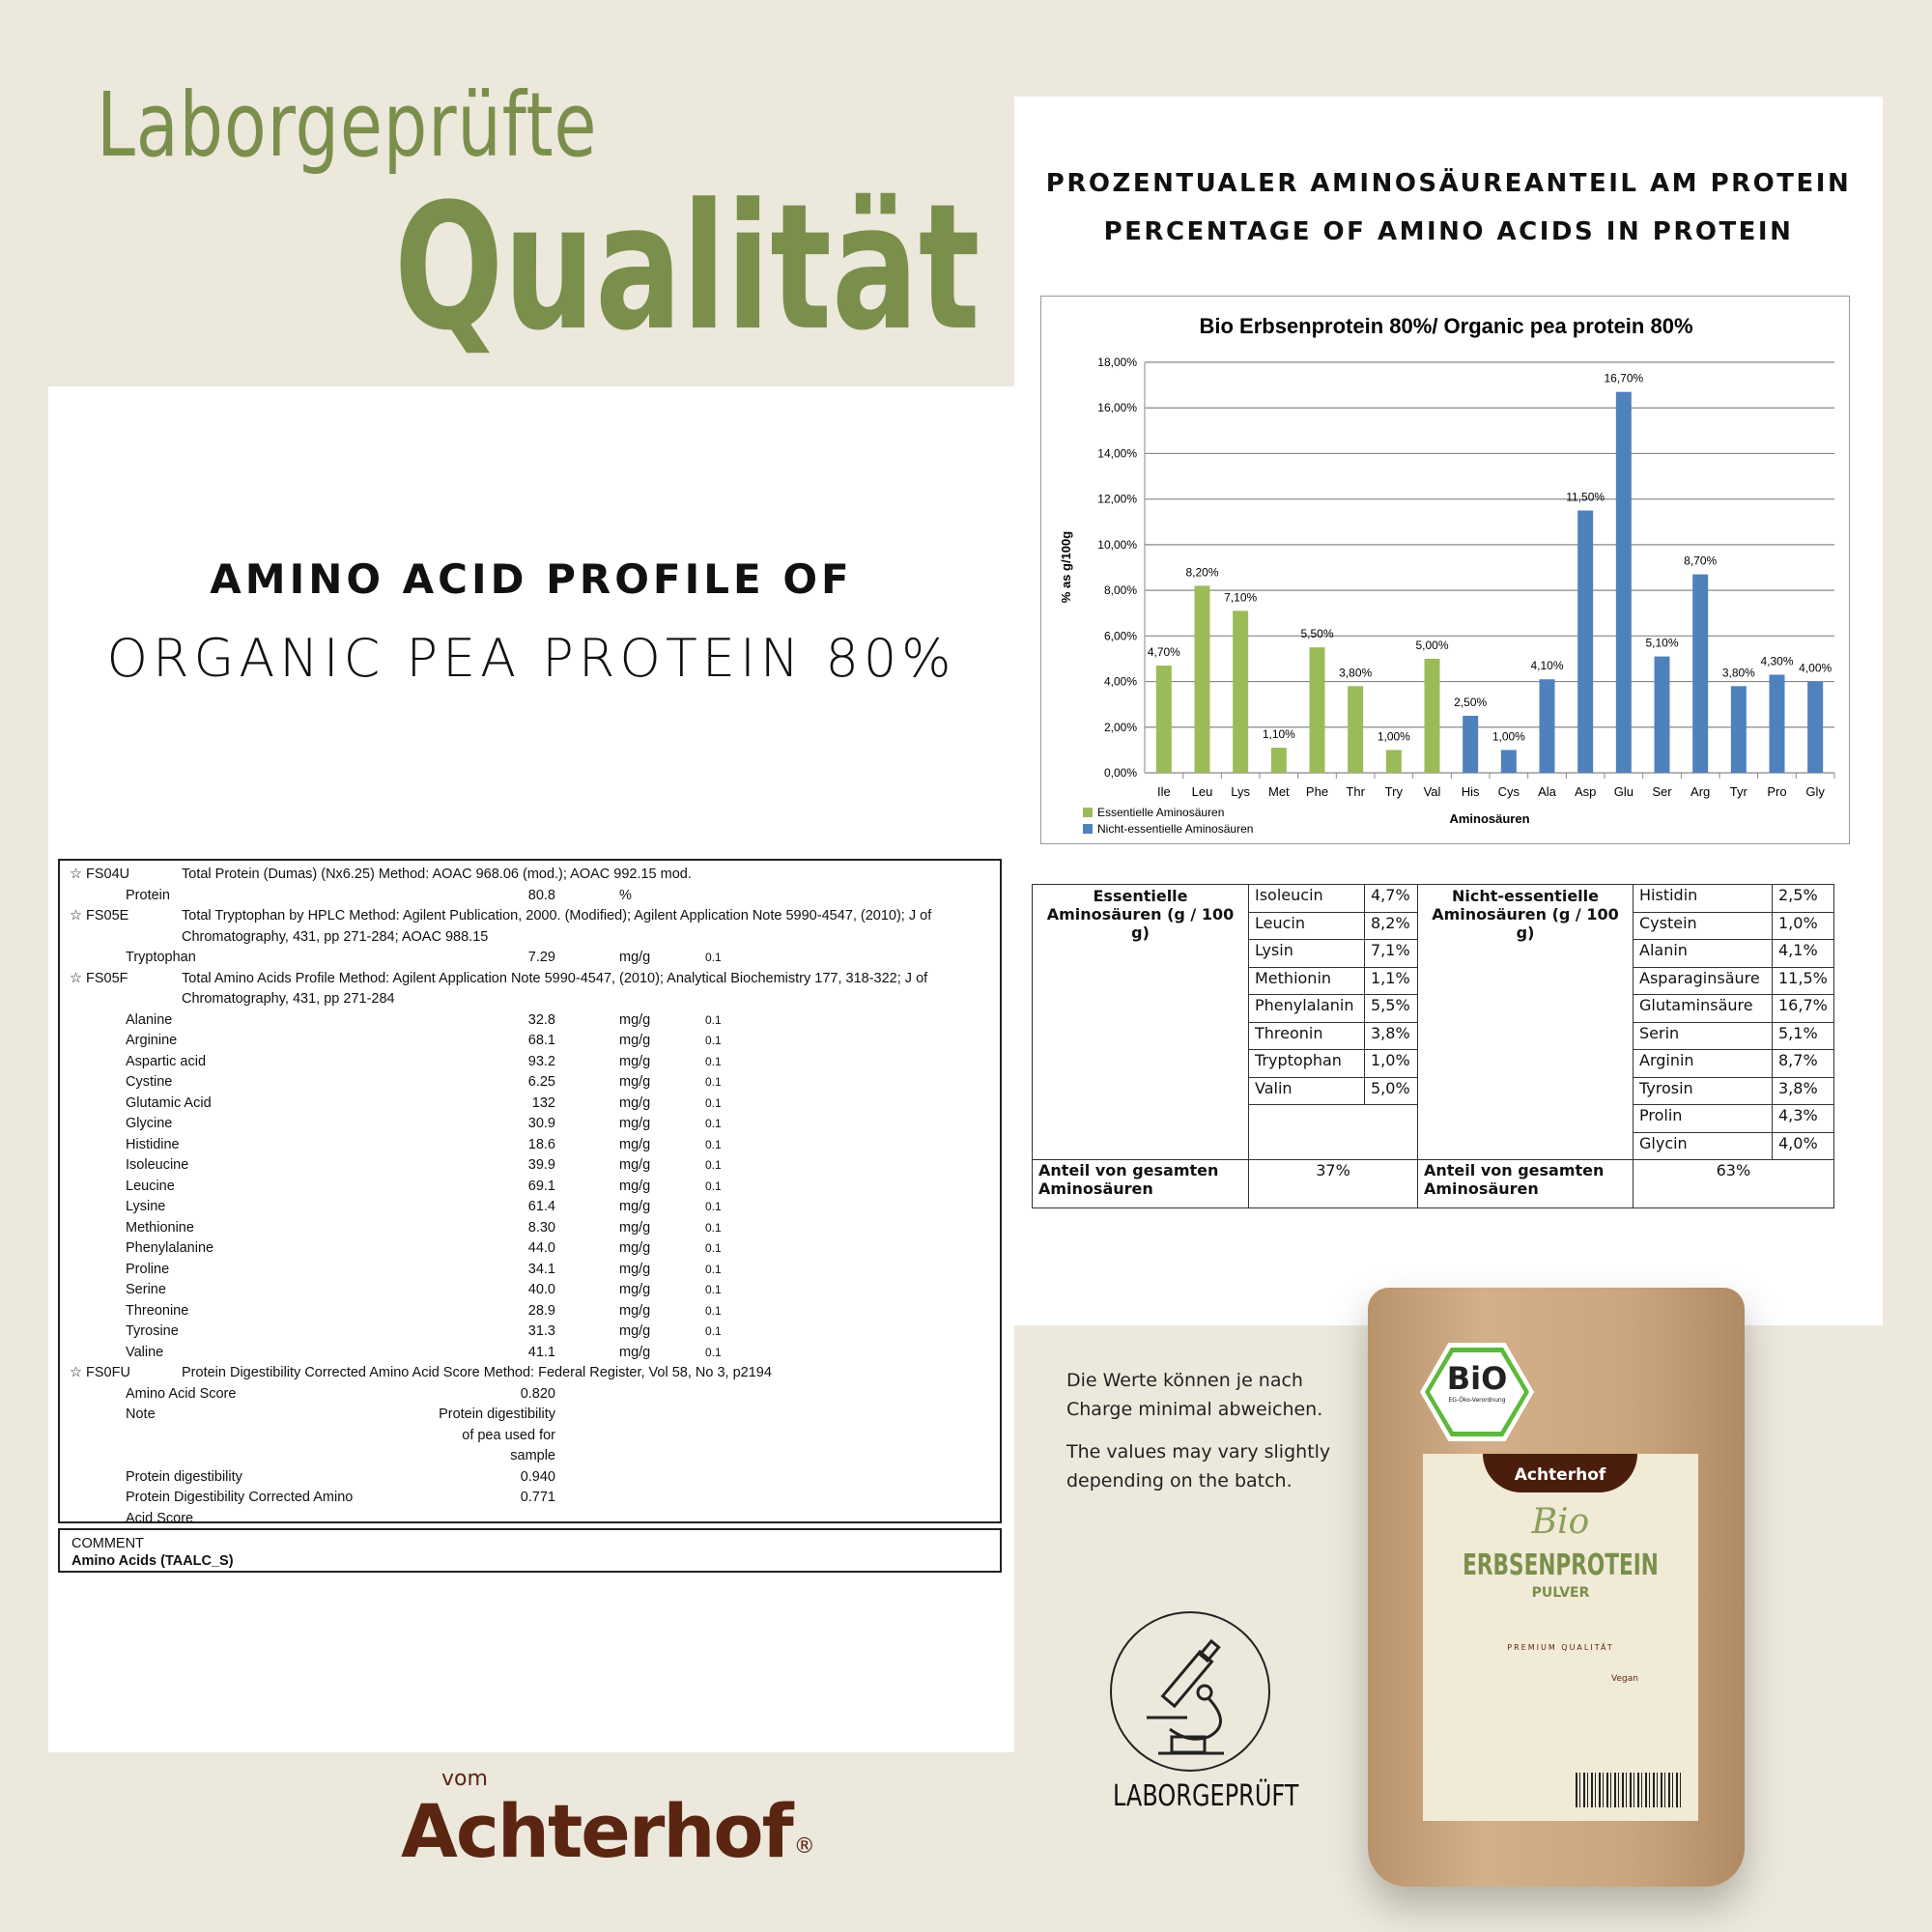  Describe the element at coordinates (530, 1478) in the screenshot. I see `report-line: Protein digestibility 0.940` at that location.